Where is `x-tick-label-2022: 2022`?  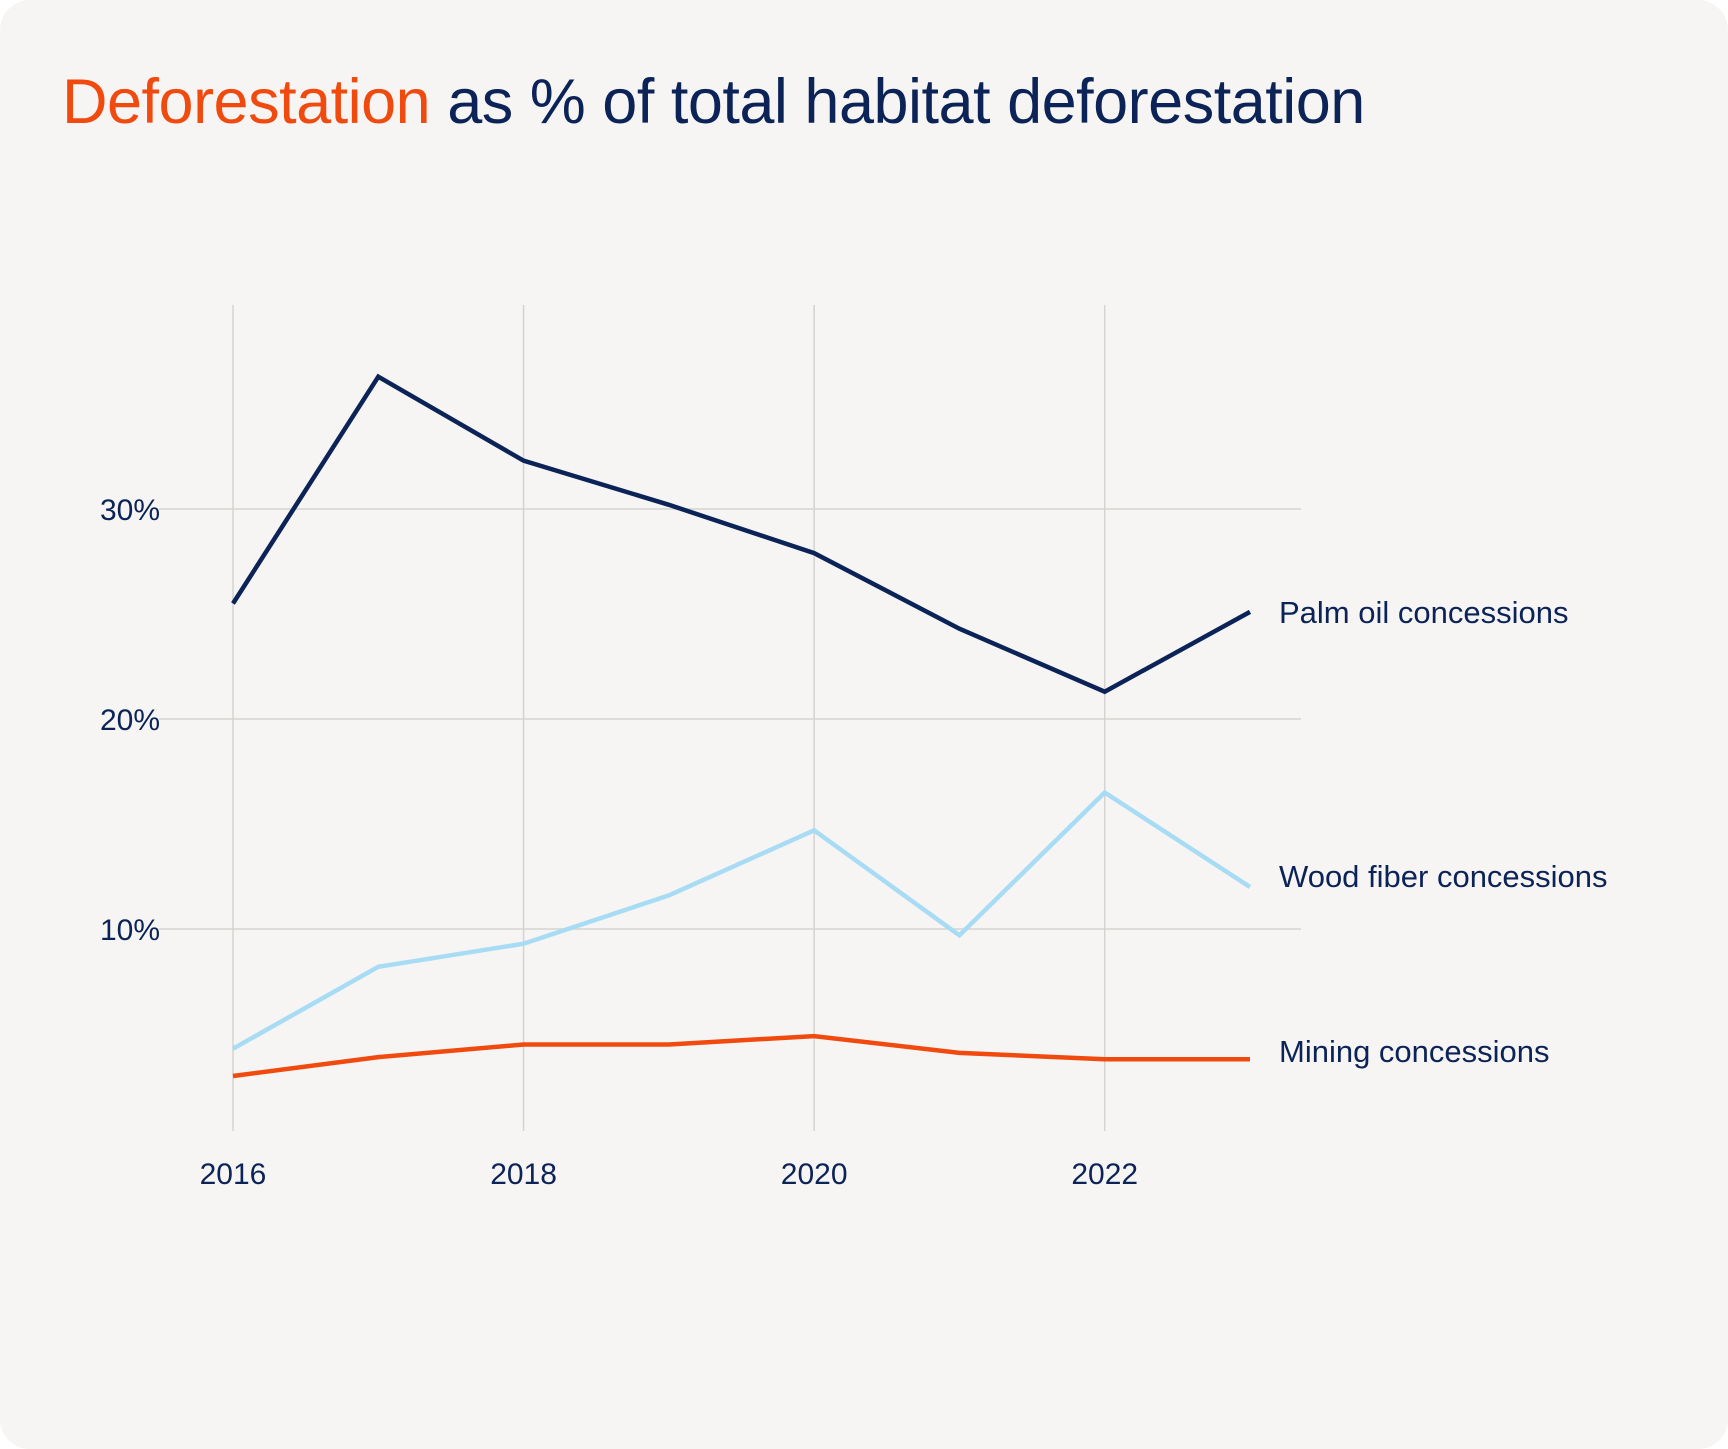 x-tick-label-2022: 2022 is located at coordinates (1104, 1174).